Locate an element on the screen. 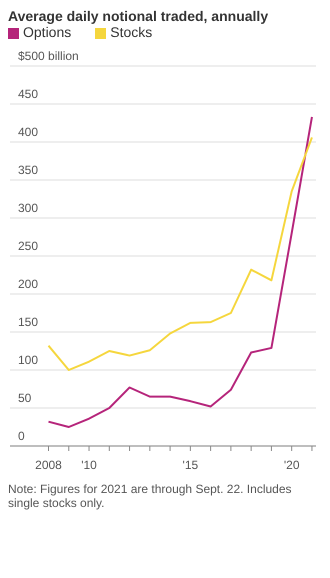 This screenshot has height=578, width=330. y-tick-label: $500 billion is located at coordinates (48, 56).